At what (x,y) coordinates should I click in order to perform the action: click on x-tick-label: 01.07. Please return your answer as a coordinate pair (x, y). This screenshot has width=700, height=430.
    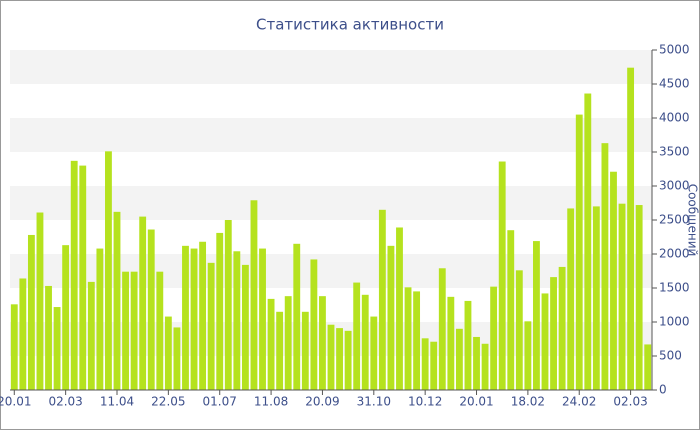
    Looking at the image, I should click on (220, 402).